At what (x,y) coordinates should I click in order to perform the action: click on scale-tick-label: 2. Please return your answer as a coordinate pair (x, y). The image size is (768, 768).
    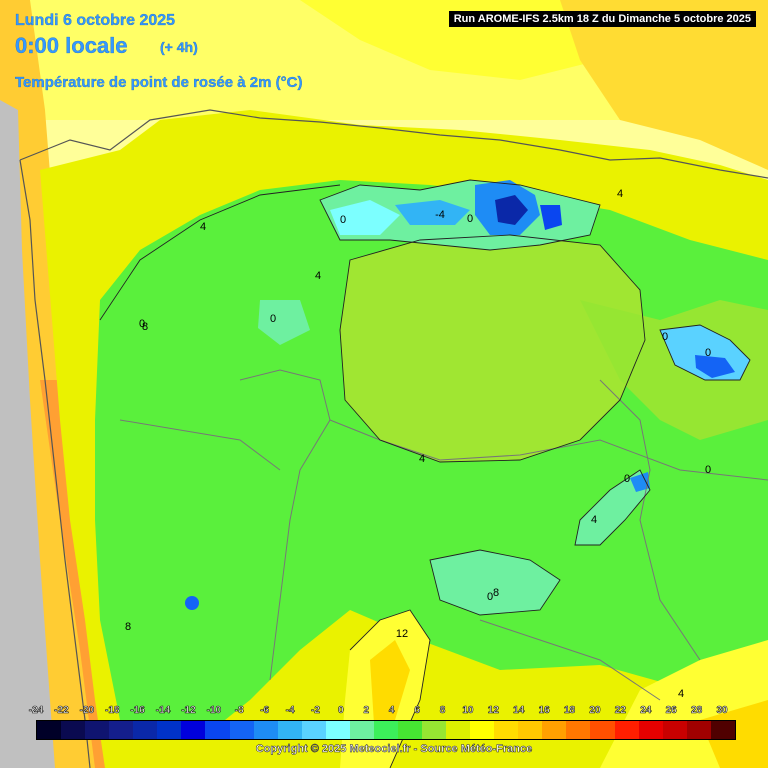
    Looking at the image, I should click on (366, 711).